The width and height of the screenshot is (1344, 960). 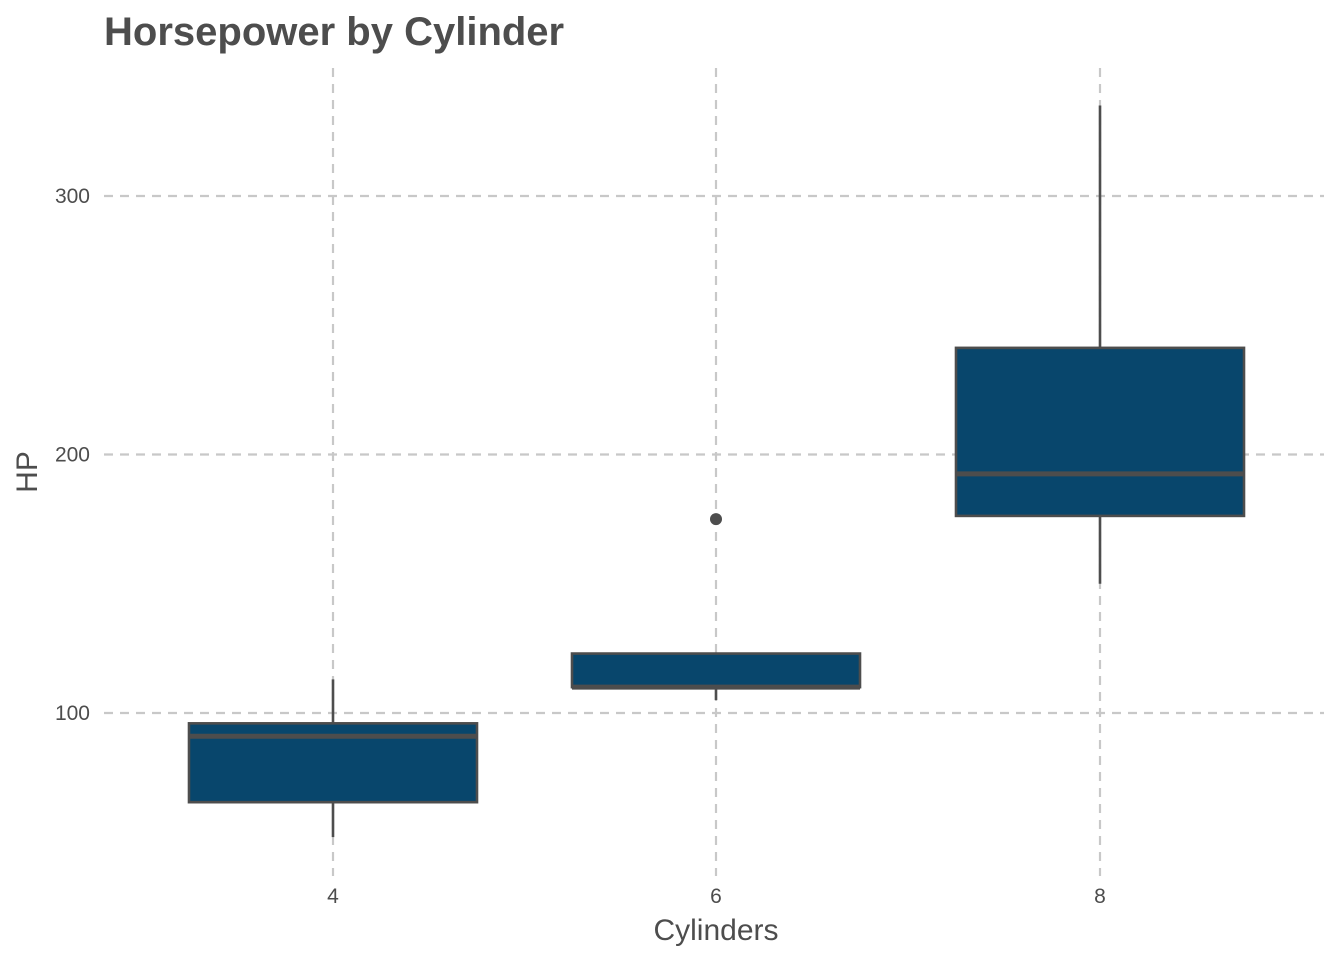 I want to click on x-tick-label: 8, so click(x=1100, y=896).